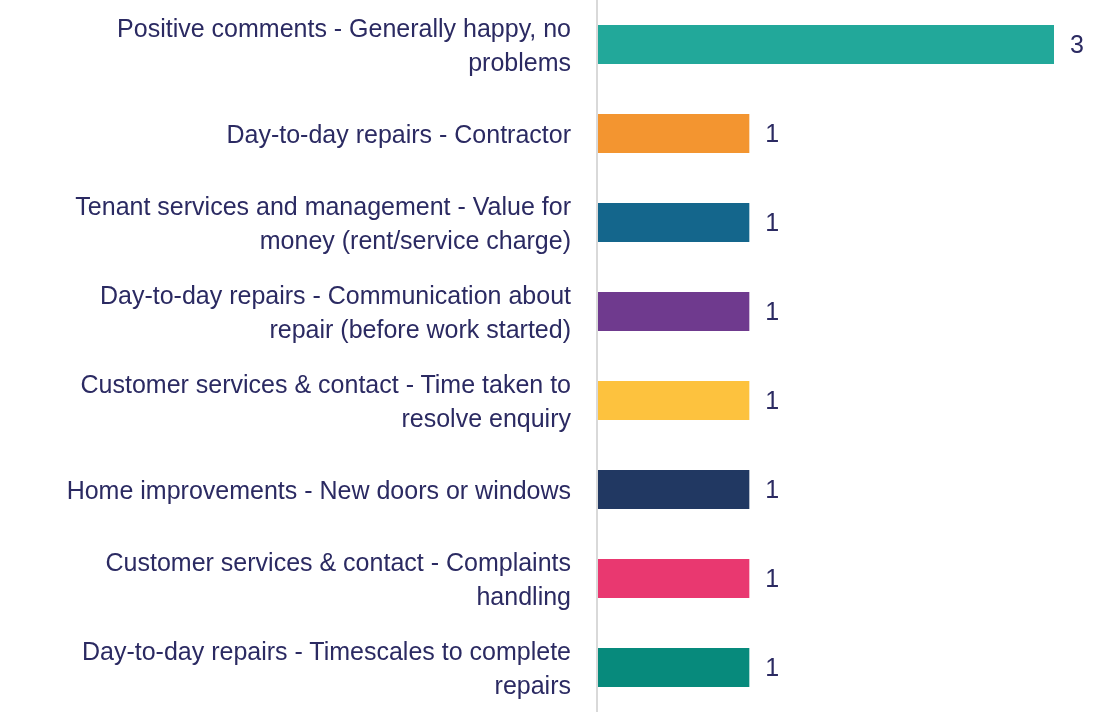 The width and height of the screenshot is (1112, 714). Describe the element at coordinates (318, 489) in the screenshot. I see `y-tick-label: Home improvements - New doors or windows` at that location.